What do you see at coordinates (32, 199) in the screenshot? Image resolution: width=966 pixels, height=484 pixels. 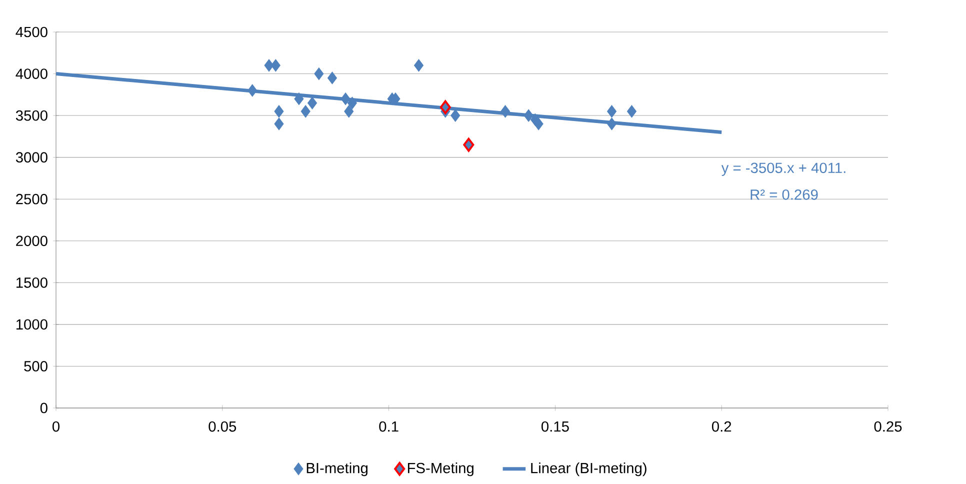 I see `y-tick-label: 2500` at bounding box center [32, 199].